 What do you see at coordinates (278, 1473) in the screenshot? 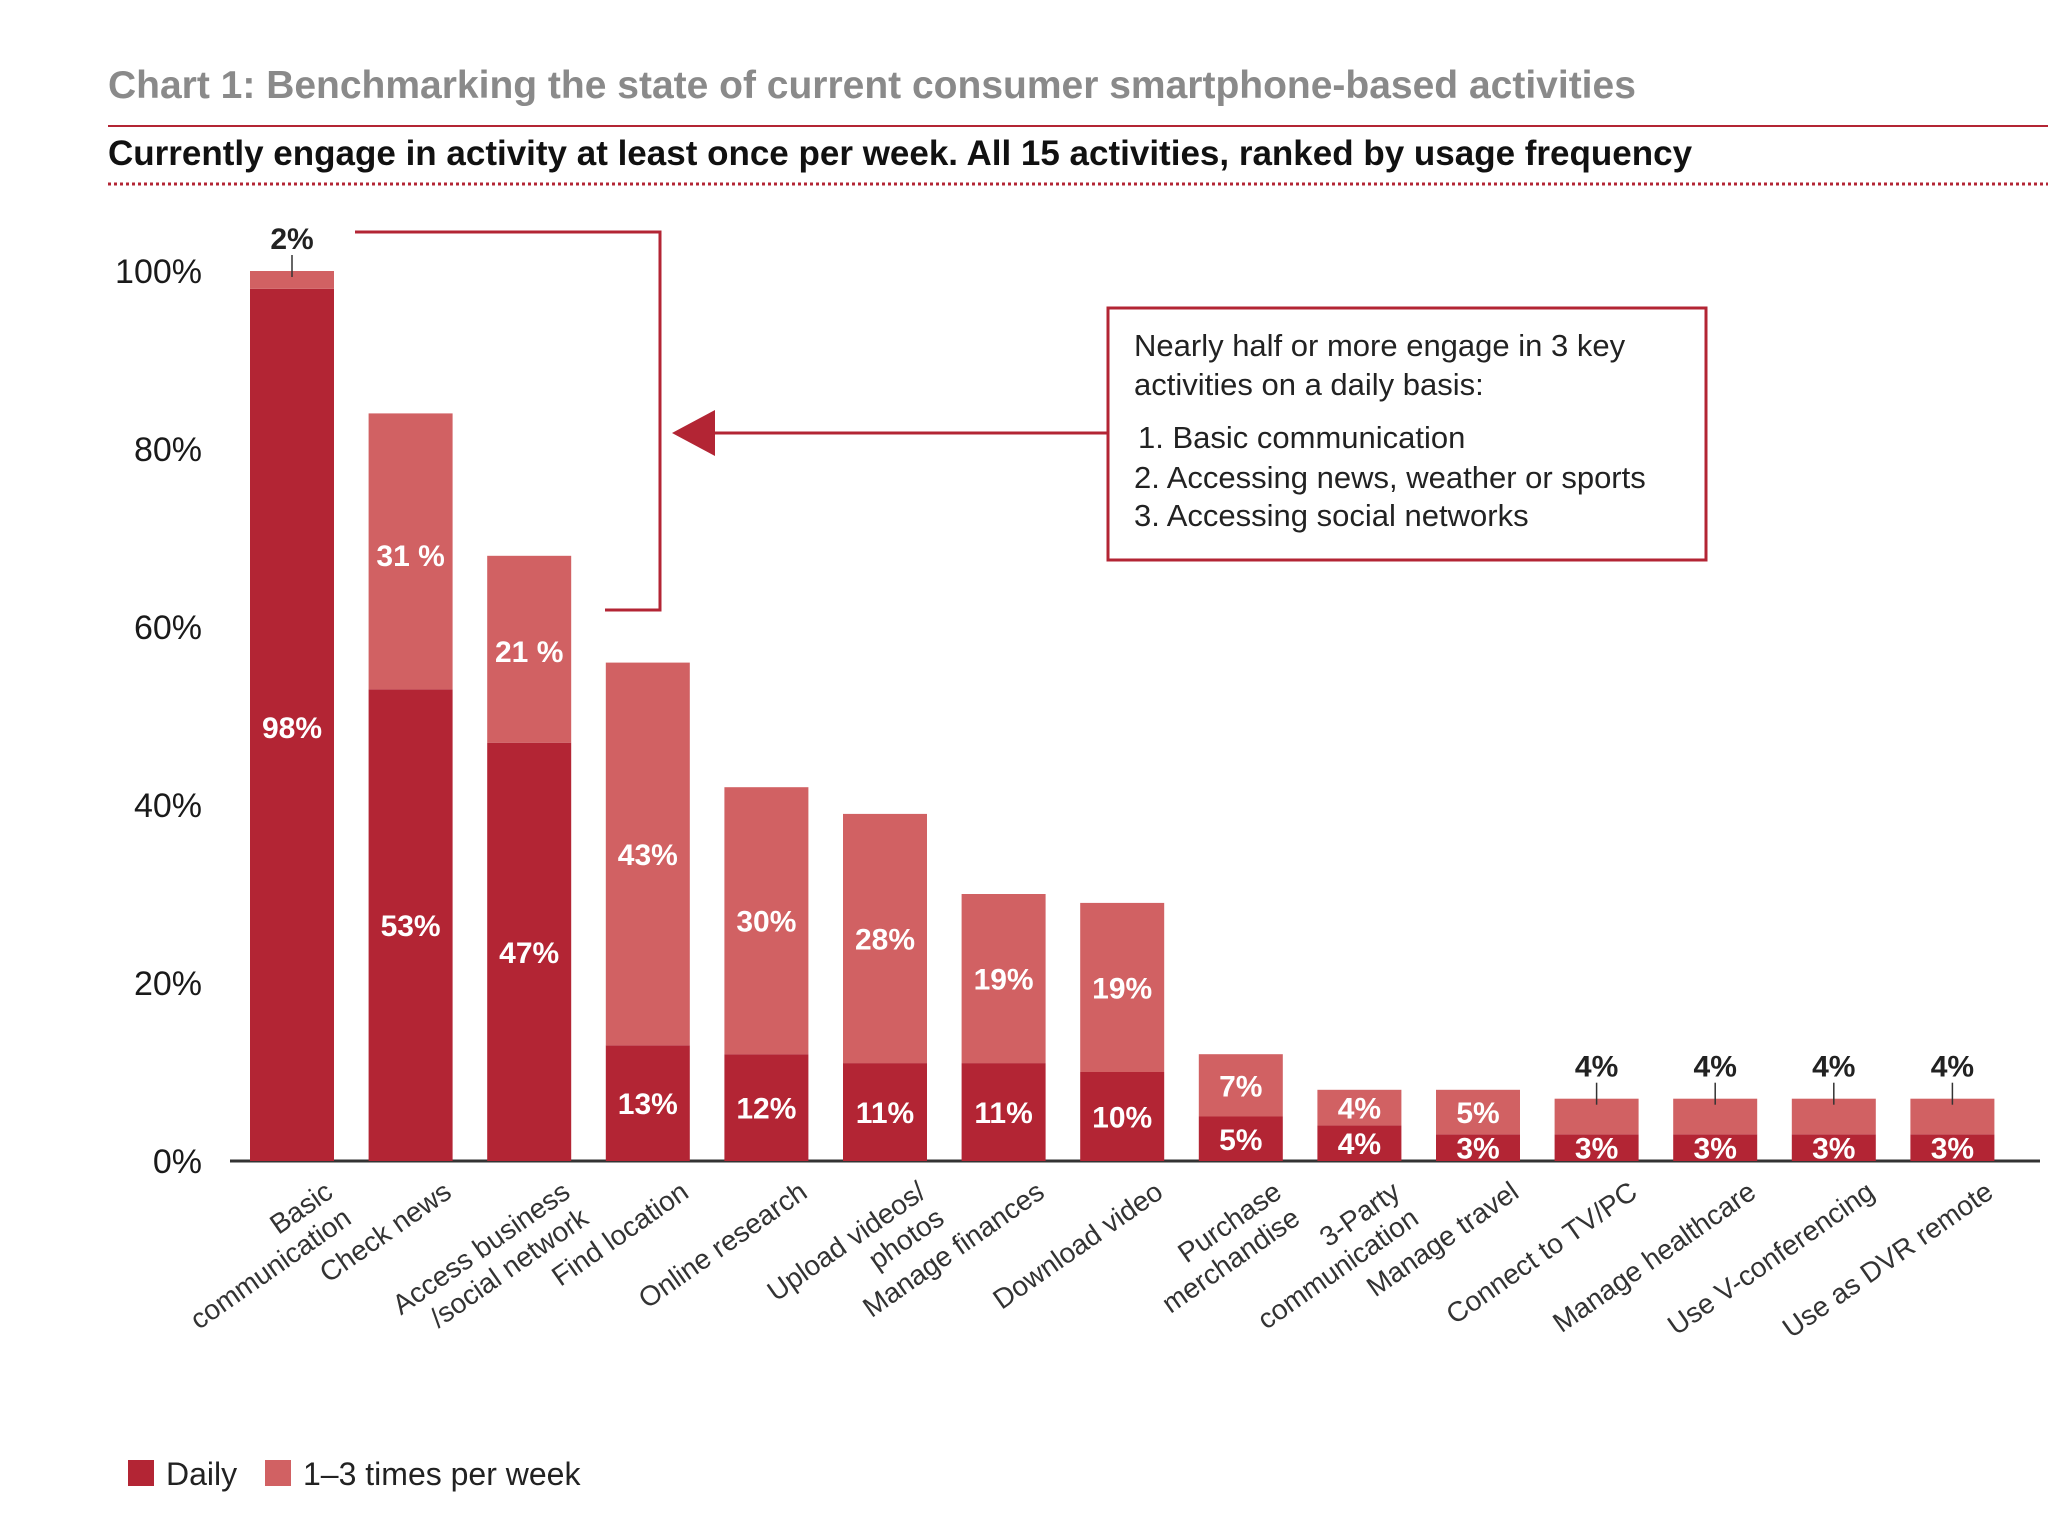
I see `legend-swatch-weekly` at bounding box center [278, 1473].